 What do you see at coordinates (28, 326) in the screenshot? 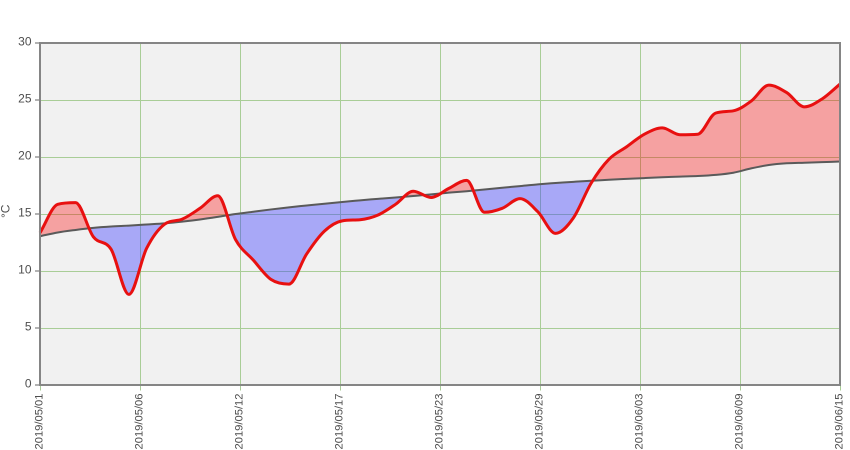
I see `svg-text: 5` at bounding box center [28, 326].